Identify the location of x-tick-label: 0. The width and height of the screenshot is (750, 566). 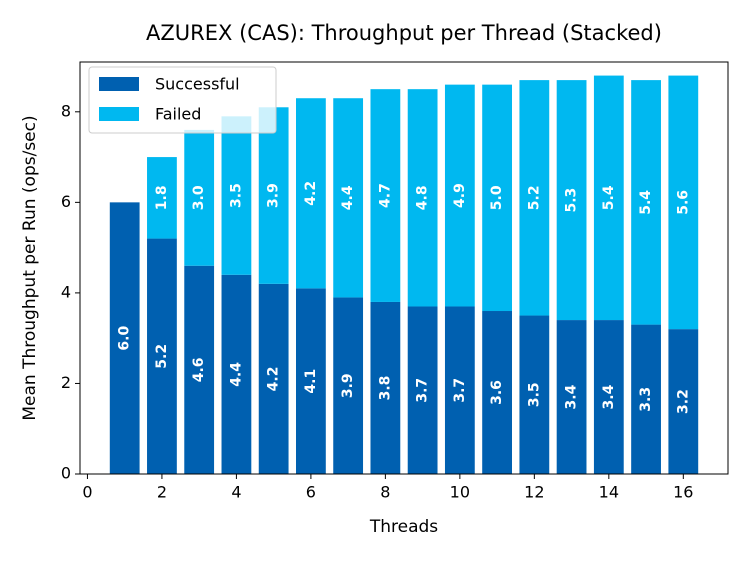
(87, 492).